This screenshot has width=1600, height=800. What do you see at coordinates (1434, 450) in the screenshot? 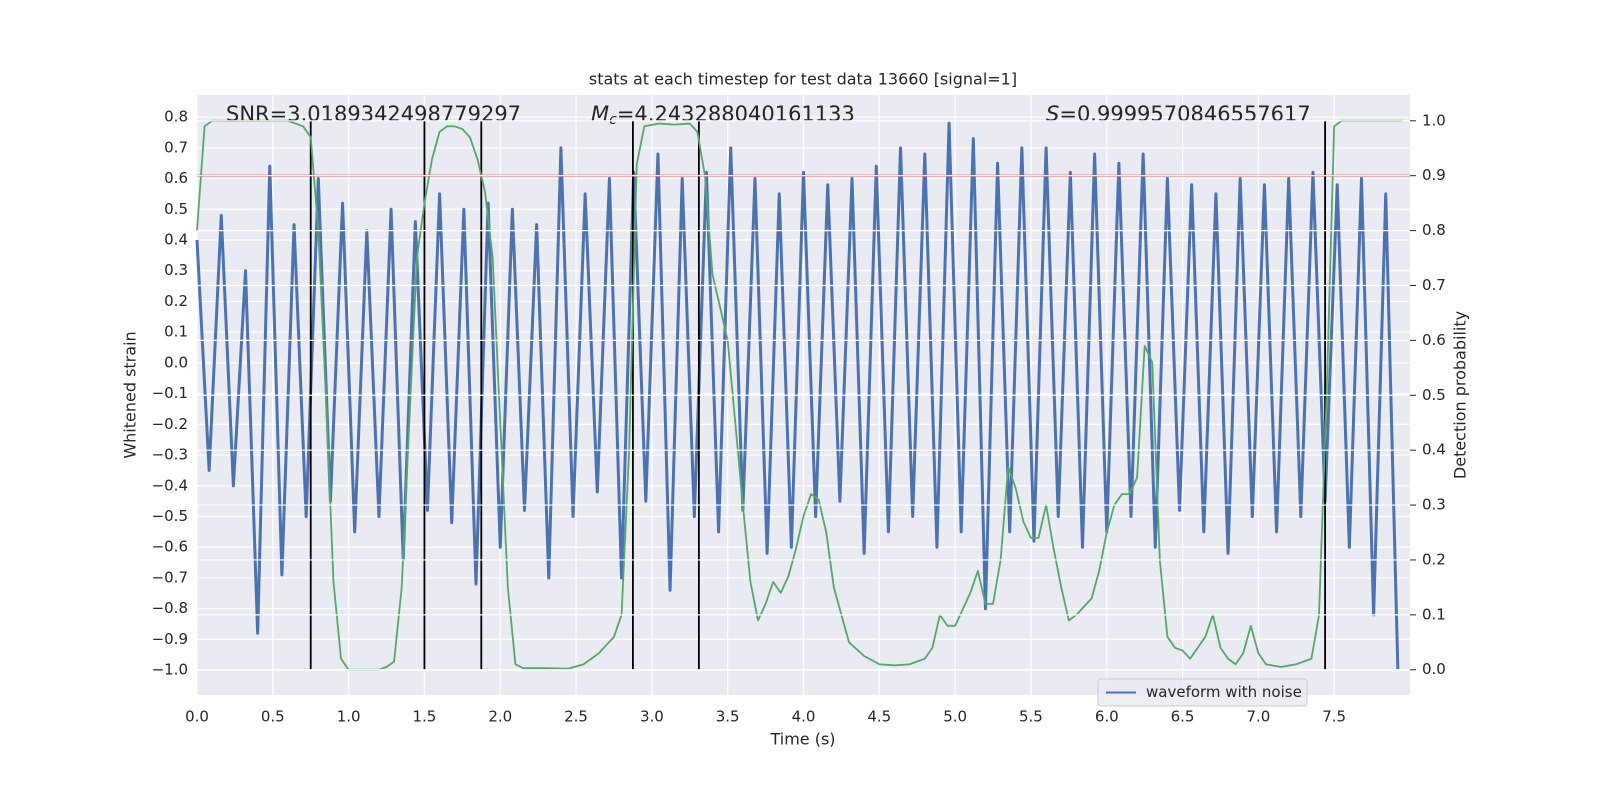
I see `y2-tick-label: 0.4` at bounding box center [1434, 450].